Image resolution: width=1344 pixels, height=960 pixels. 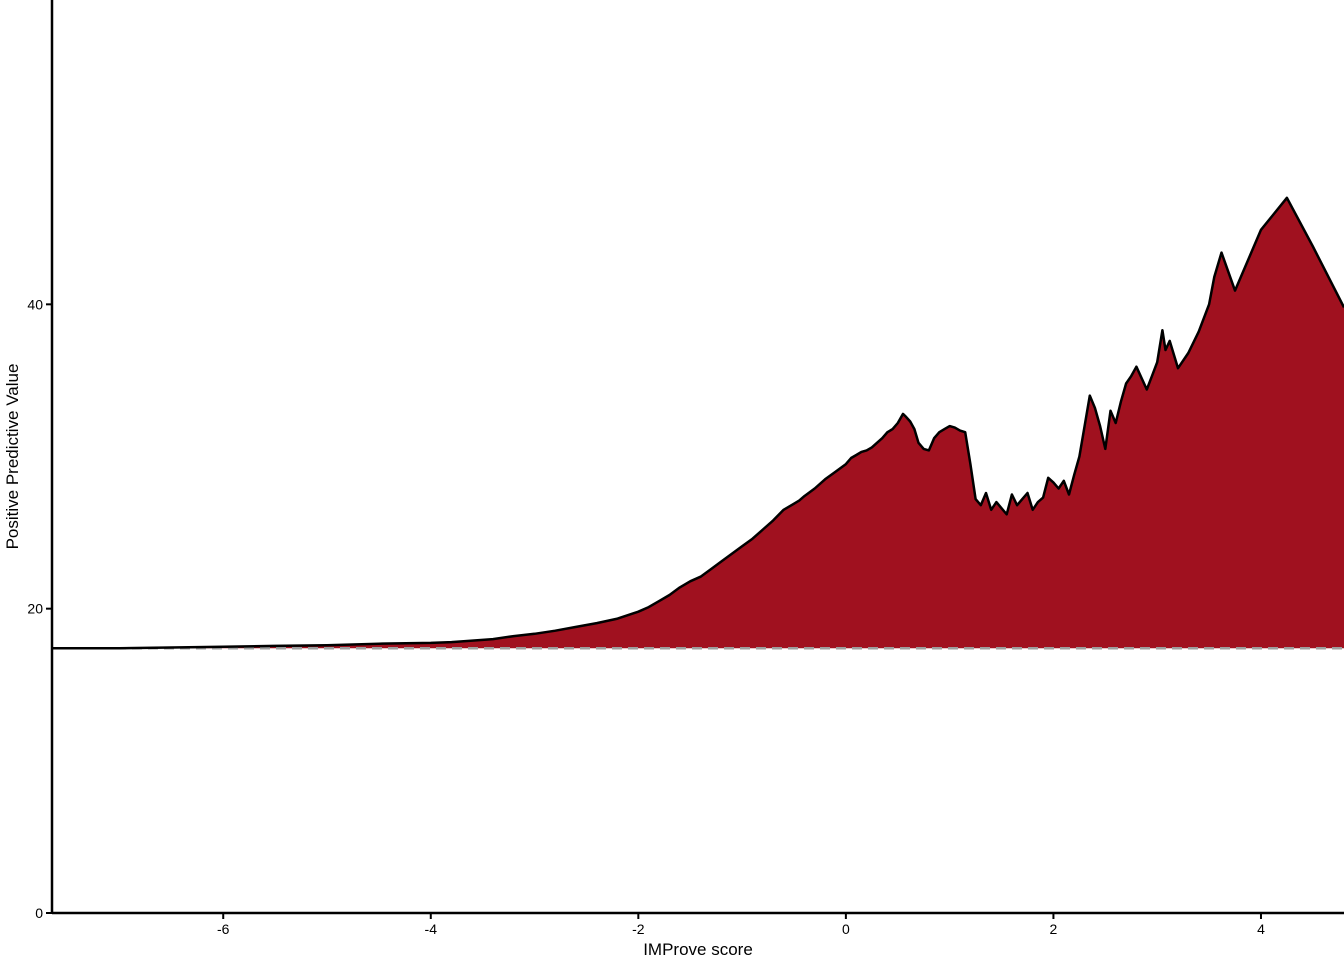 What do you see at coordinates (1054, 929) in the screenshot?
I see `x-tick-label: 2` at bounding box center [1054, 929].